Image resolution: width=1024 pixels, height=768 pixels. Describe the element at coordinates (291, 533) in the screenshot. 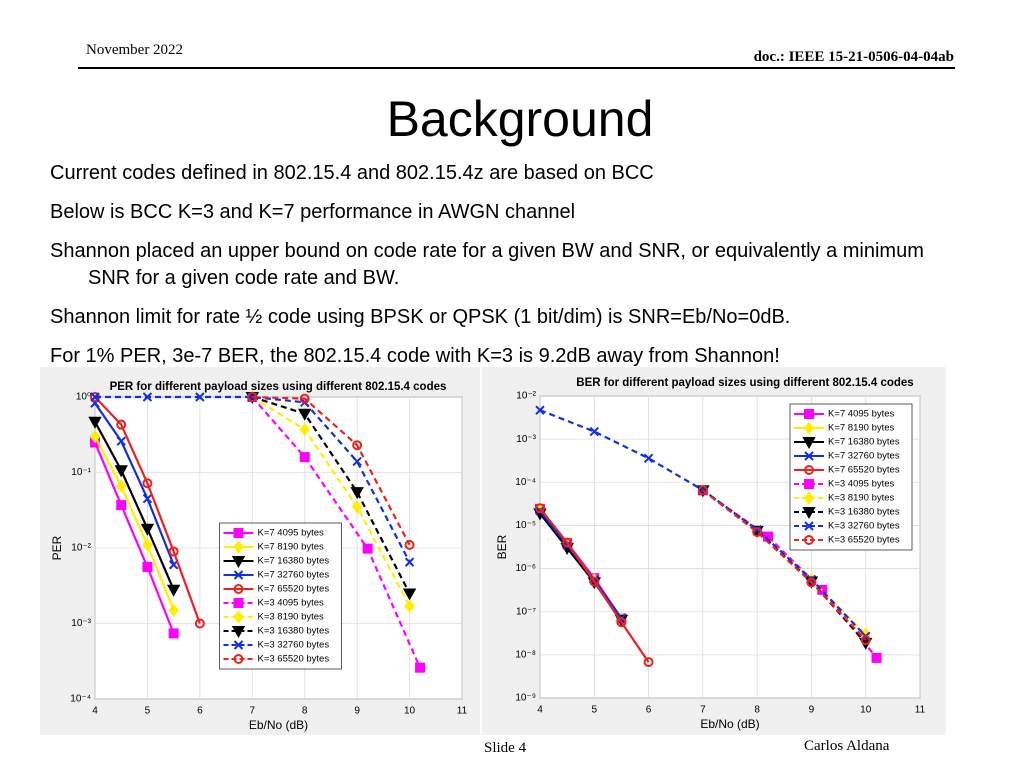

I see `legend-label: K=7 4095 bytes` at that location.